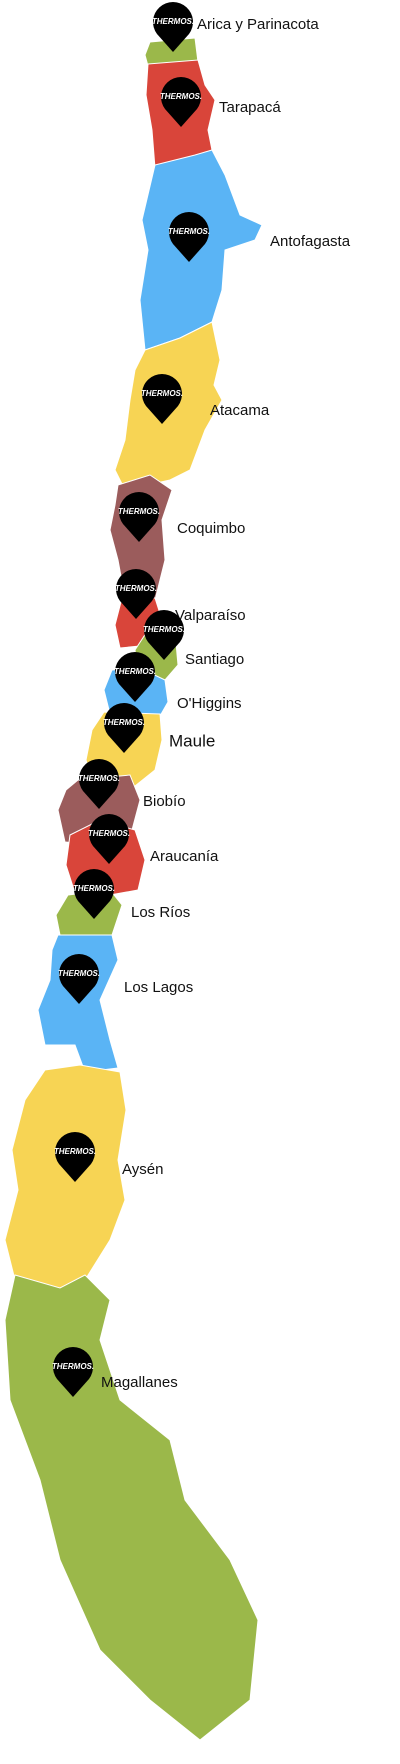 The height and width of the screenshot is (1764, 400). What do you see at coordinates (210, 615) in the screenshot?
I see `region-label: Valparaíso` at bounding box center [210, 615].